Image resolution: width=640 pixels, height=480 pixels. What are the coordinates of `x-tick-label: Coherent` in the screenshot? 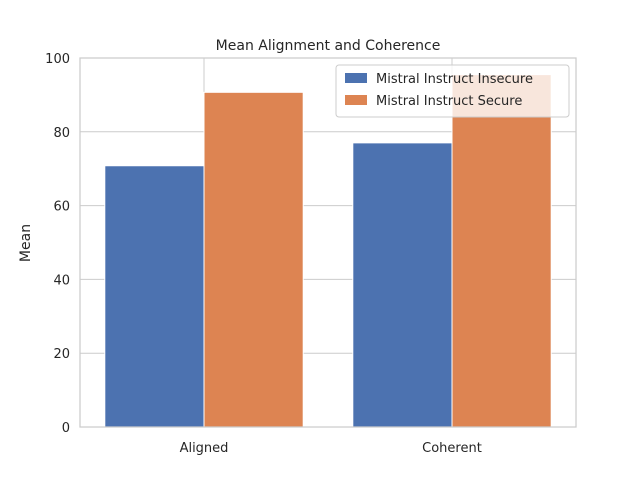 It's located at (452, 448).